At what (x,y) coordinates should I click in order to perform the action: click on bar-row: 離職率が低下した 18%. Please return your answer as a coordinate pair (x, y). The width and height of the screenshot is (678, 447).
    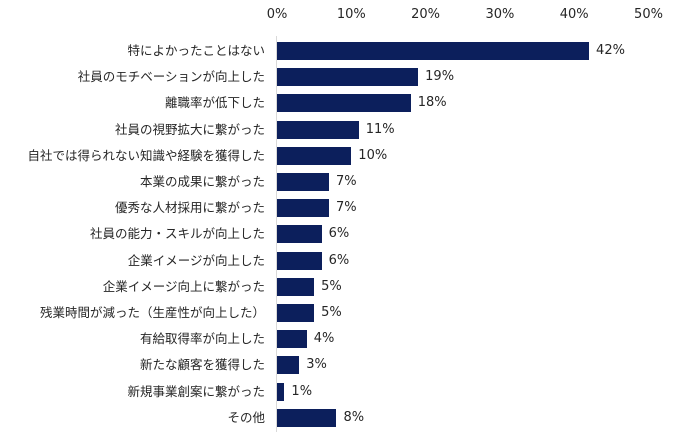
    Looking at the image, I should click on (339, 103).